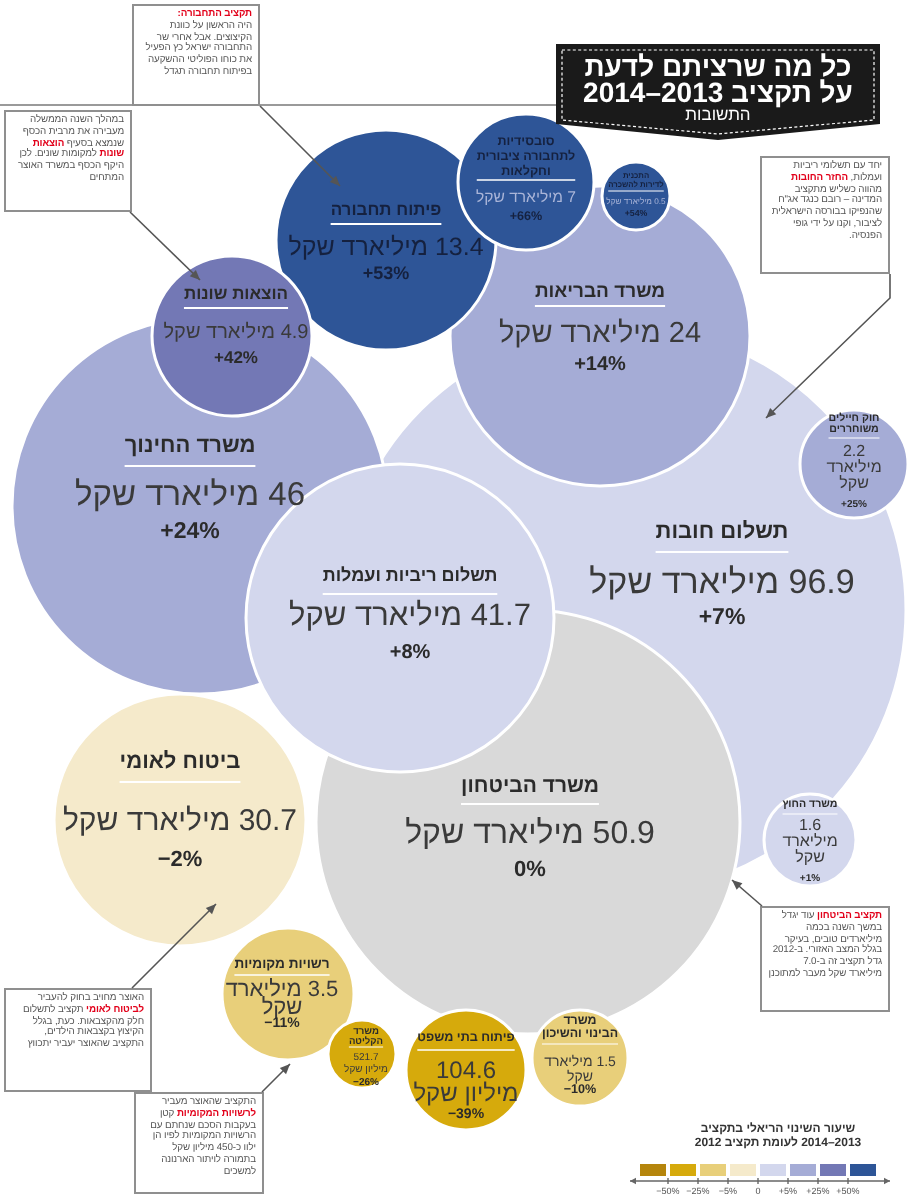 The width and height of the screenshot is (916, 1200). I want to click on data-label: +8%, so click(410, 652).